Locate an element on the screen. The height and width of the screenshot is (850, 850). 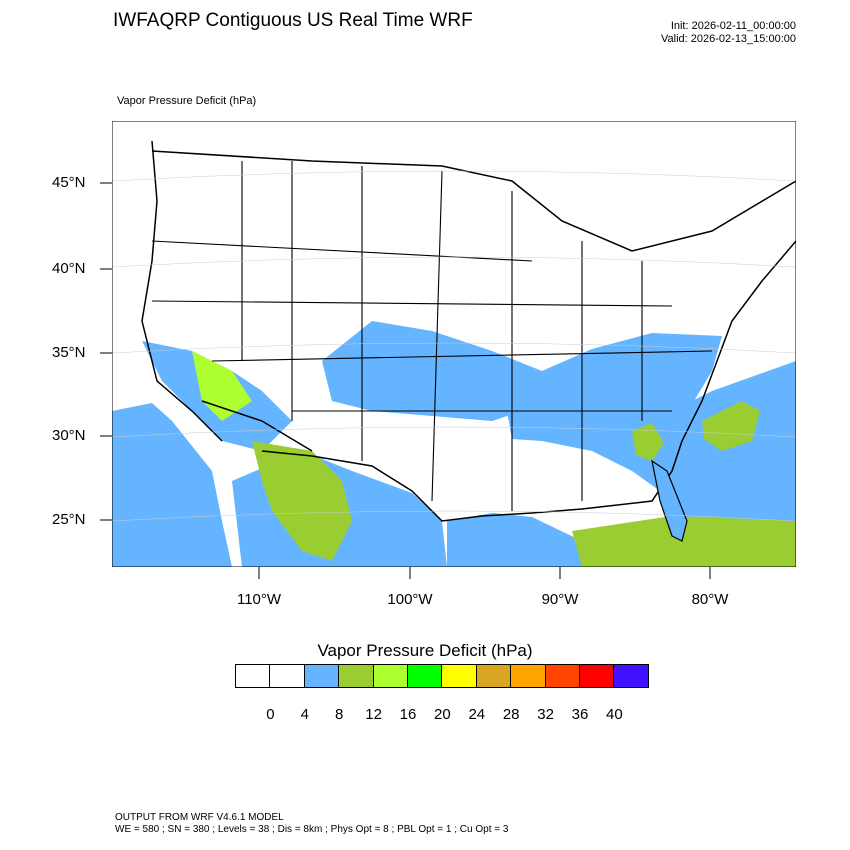
pacific-shading is located at coordinates (172, 485).